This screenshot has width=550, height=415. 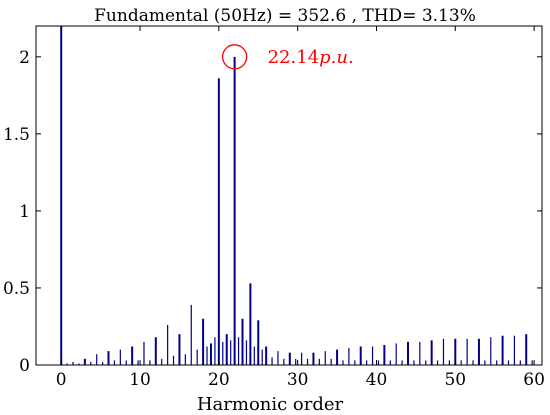 I want to click on y-tick-label: 2, so click(x=24, y=58).